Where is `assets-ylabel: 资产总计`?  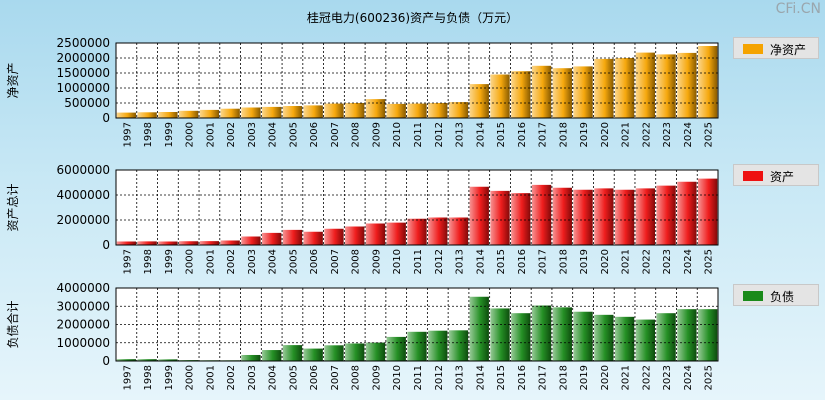
assets-ylabel: 资产总计 is located at coordinates (13, 207).